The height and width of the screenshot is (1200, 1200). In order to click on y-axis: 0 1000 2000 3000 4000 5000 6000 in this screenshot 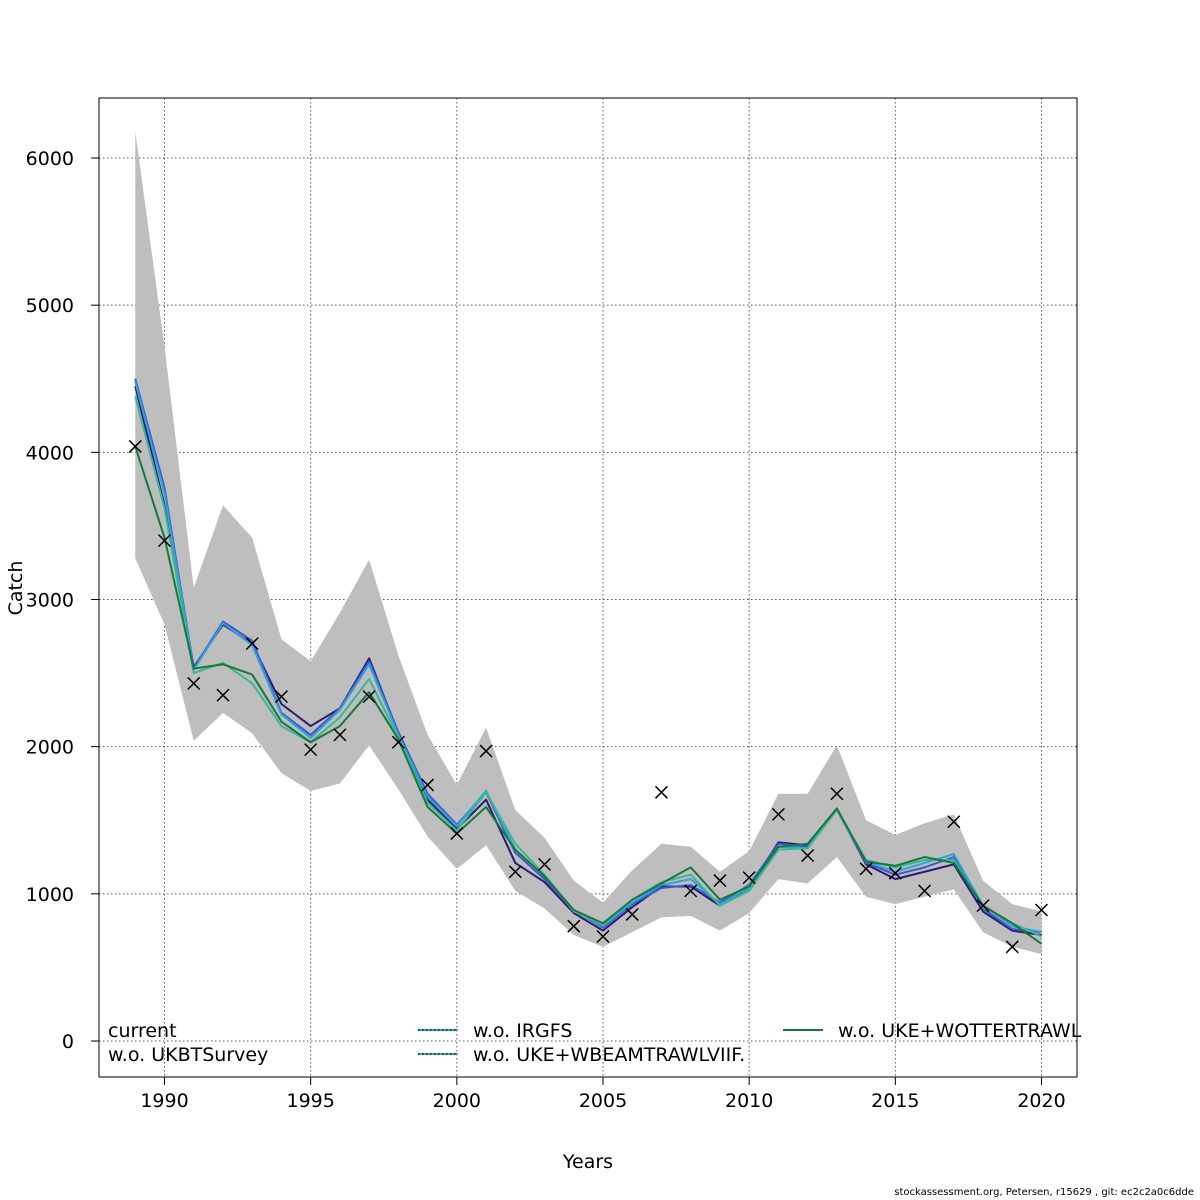, I will do `click(62, 600)`.